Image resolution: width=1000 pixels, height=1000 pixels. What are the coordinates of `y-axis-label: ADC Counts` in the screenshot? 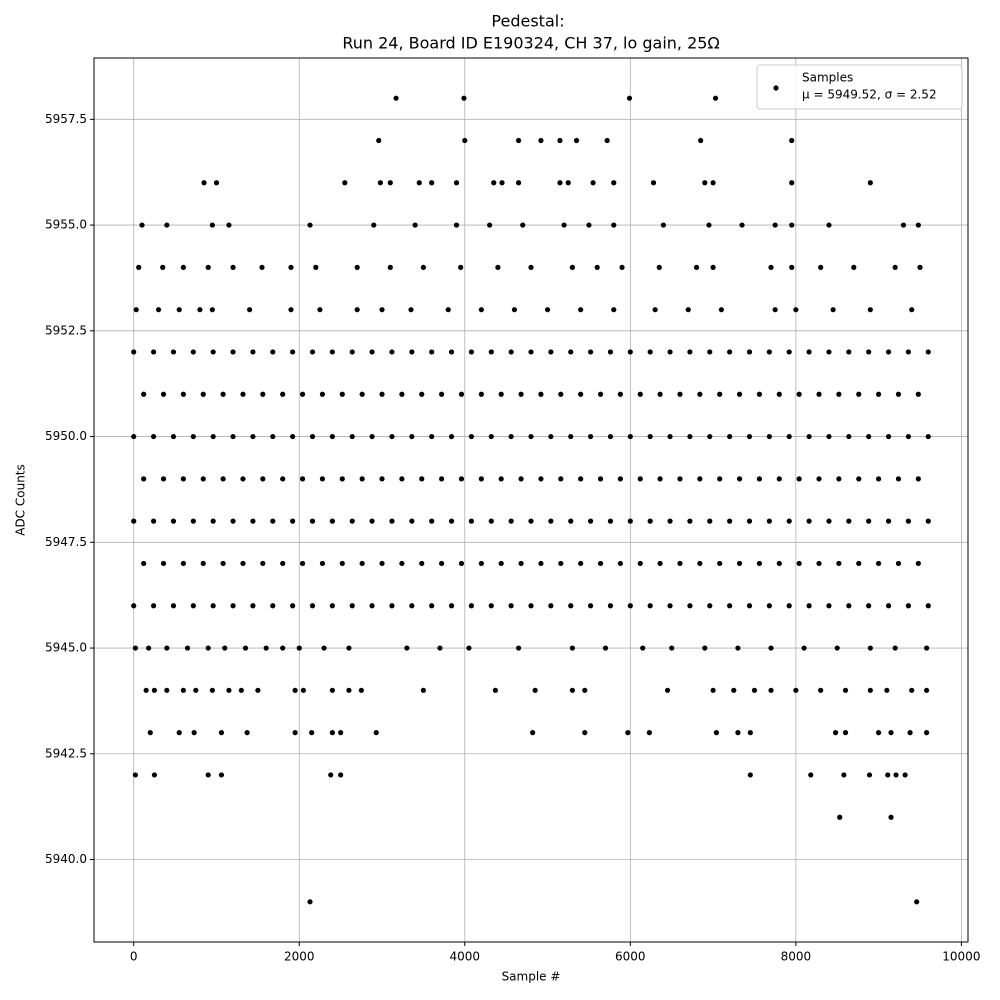 It's located at (21, 500).